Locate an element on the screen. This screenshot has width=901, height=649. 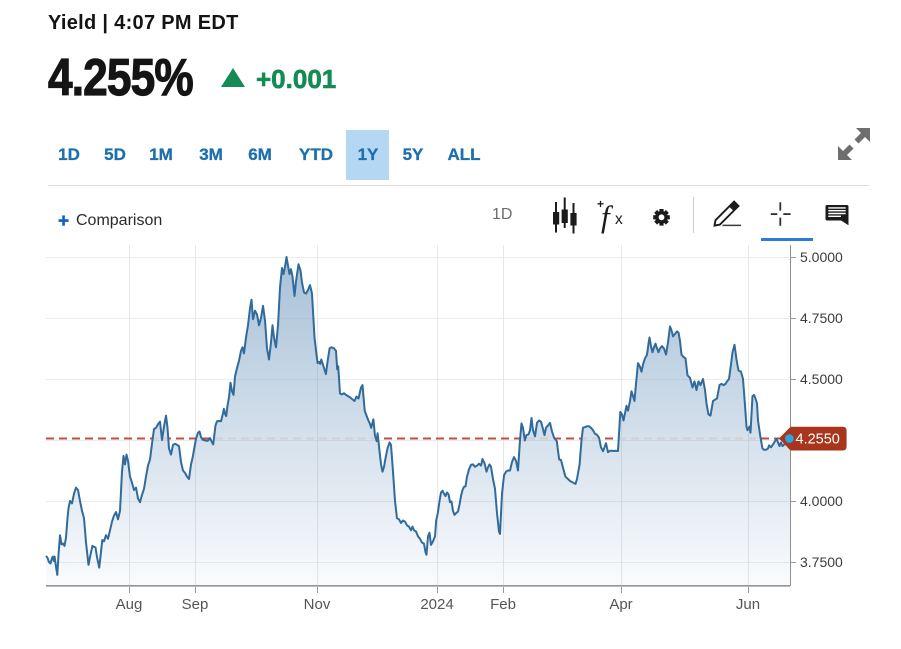
svg-text: Sep is located at coordinates (195, 604).